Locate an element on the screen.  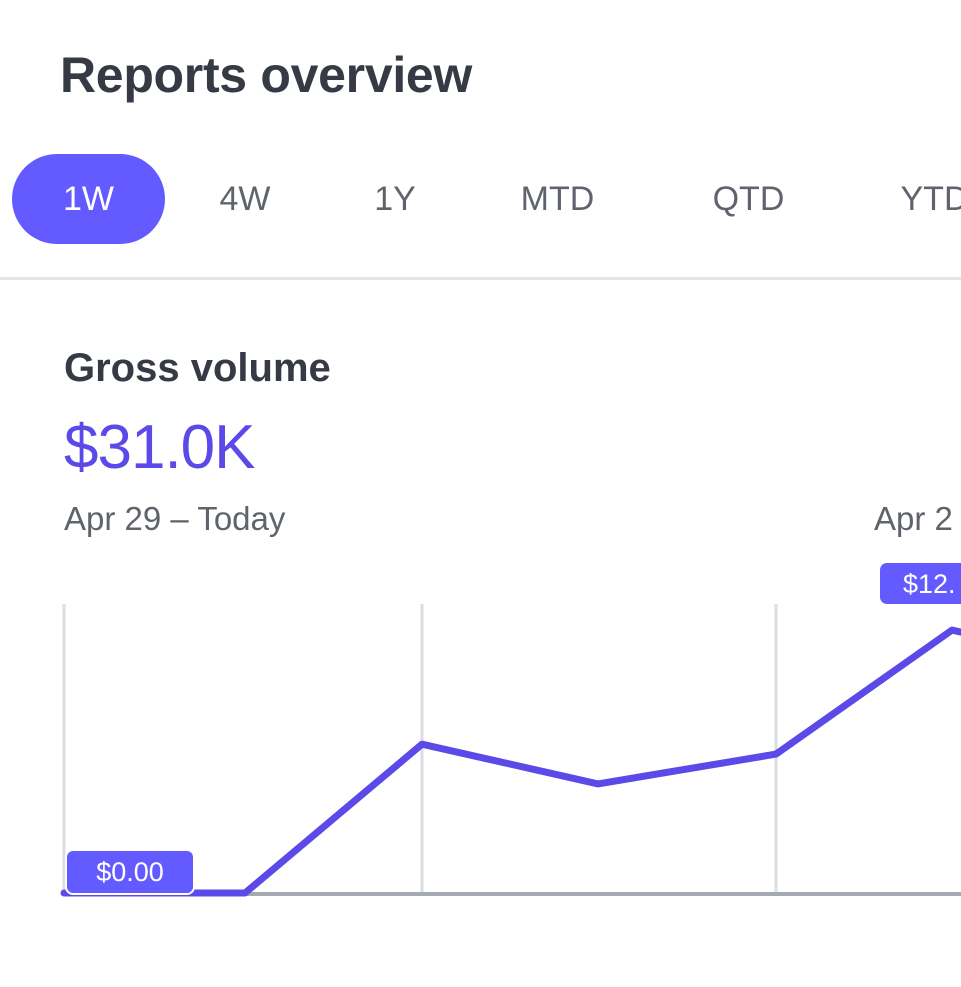
chart-min-label-text: $0.00 is located at coordinates (130, 872).